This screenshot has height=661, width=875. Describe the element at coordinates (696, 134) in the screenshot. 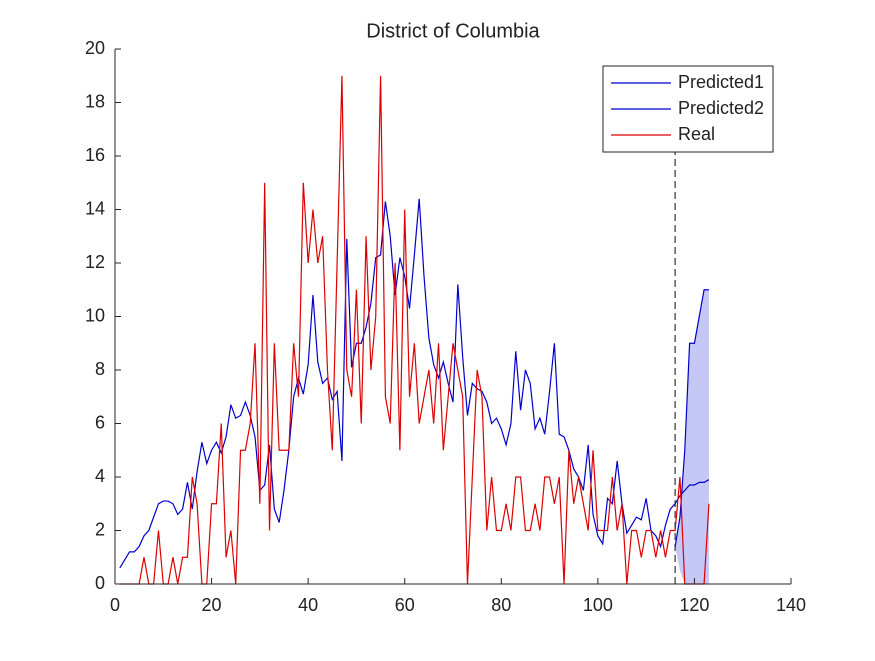

I see `legend-label: Real` at that location.